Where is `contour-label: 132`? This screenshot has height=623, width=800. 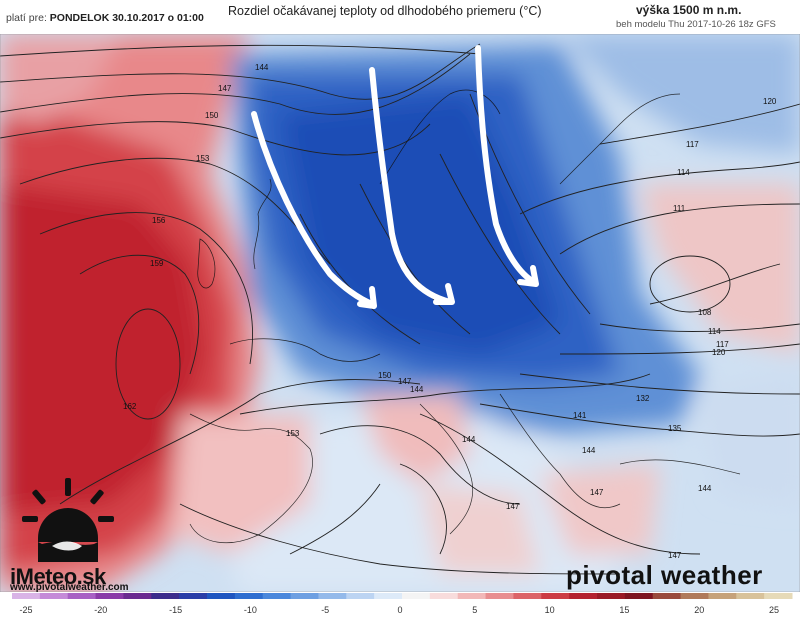
contour-label: 132 is located at coordinates (643, 398).